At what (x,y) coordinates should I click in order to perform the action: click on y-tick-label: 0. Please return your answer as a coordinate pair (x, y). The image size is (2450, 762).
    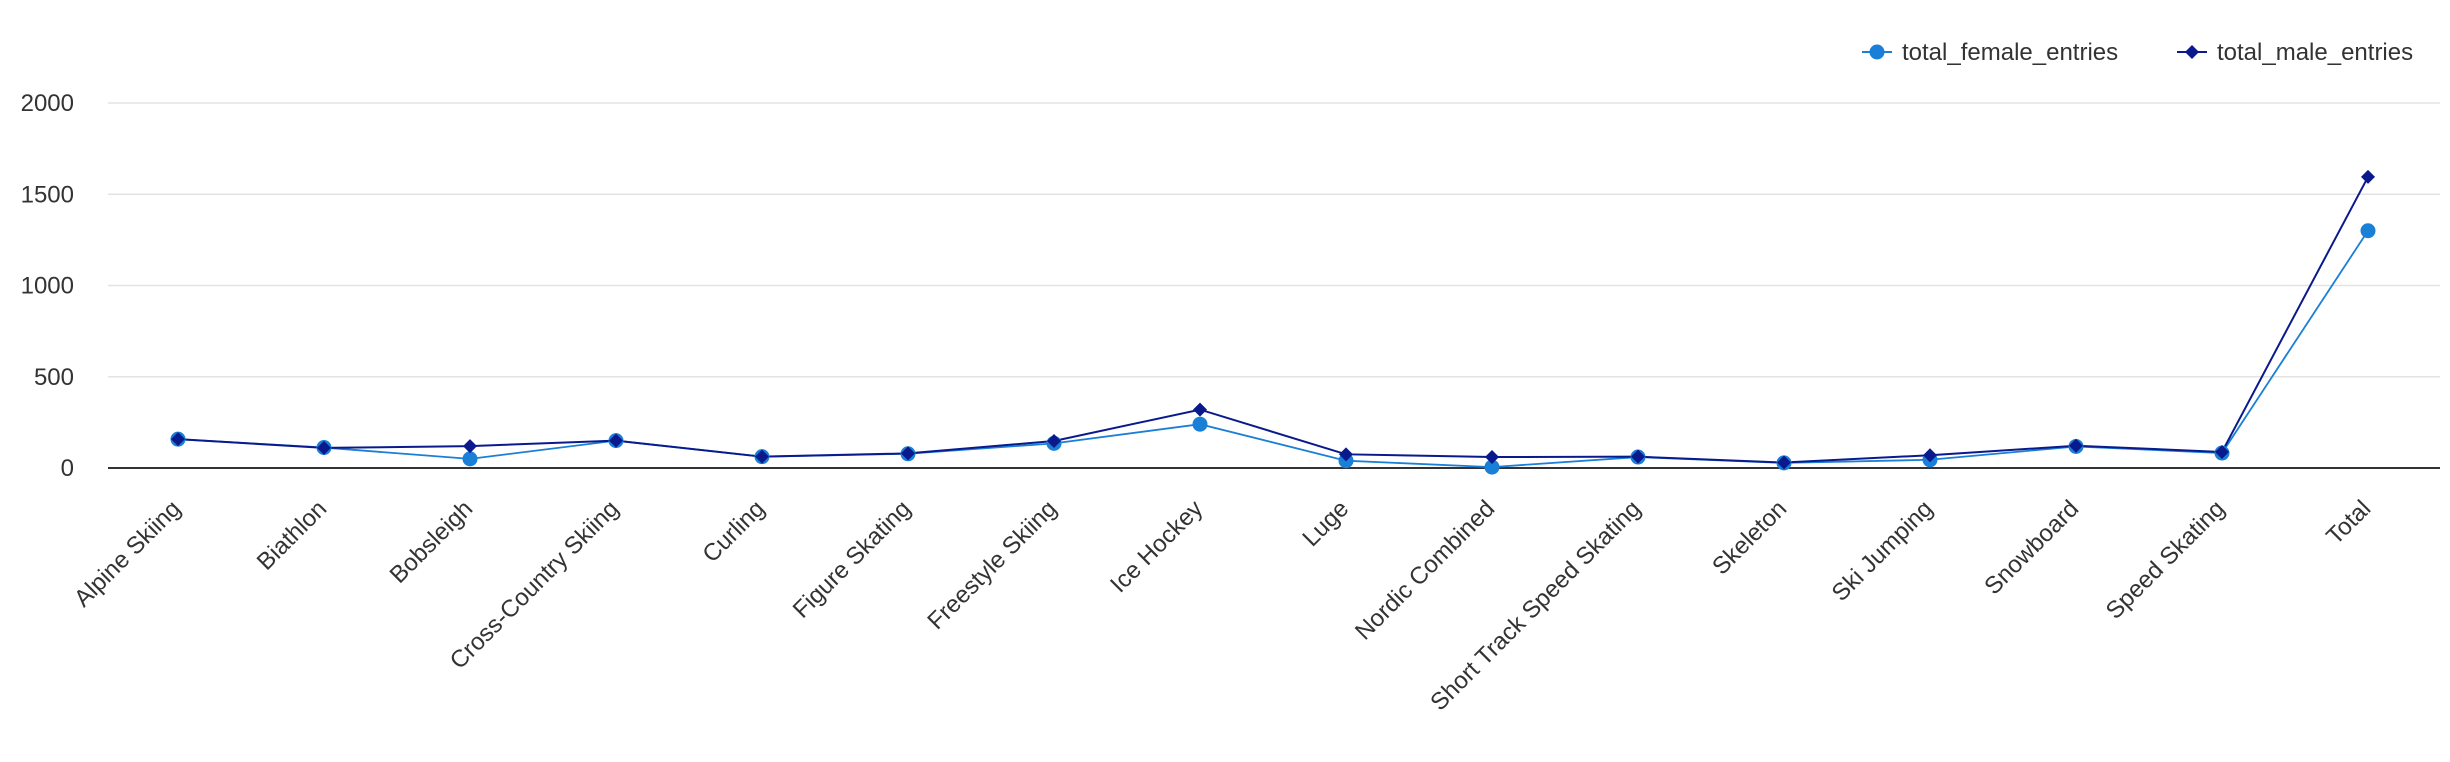
    Looking at the image, I should click on (67, 468).